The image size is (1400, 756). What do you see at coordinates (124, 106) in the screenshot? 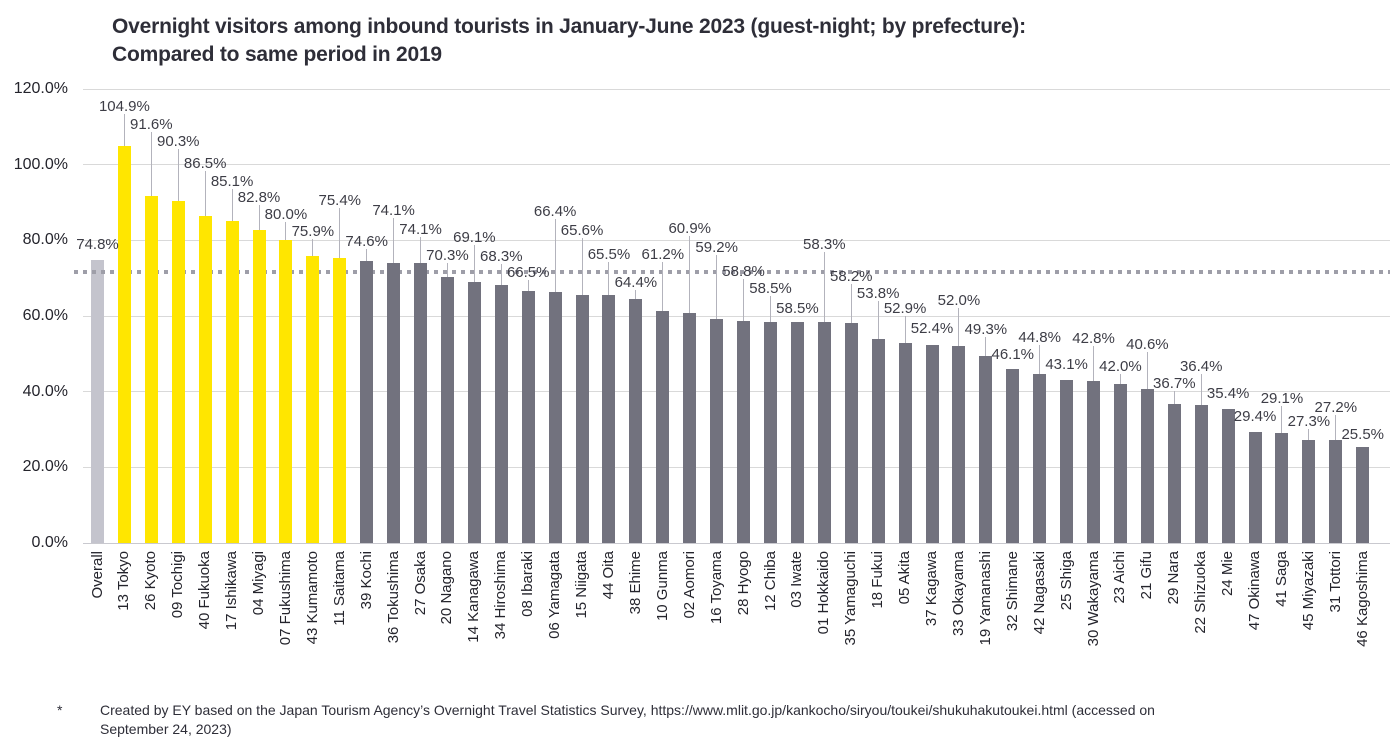
I see `bar-value-label: 104.9%` at bounding box center [124, 106].